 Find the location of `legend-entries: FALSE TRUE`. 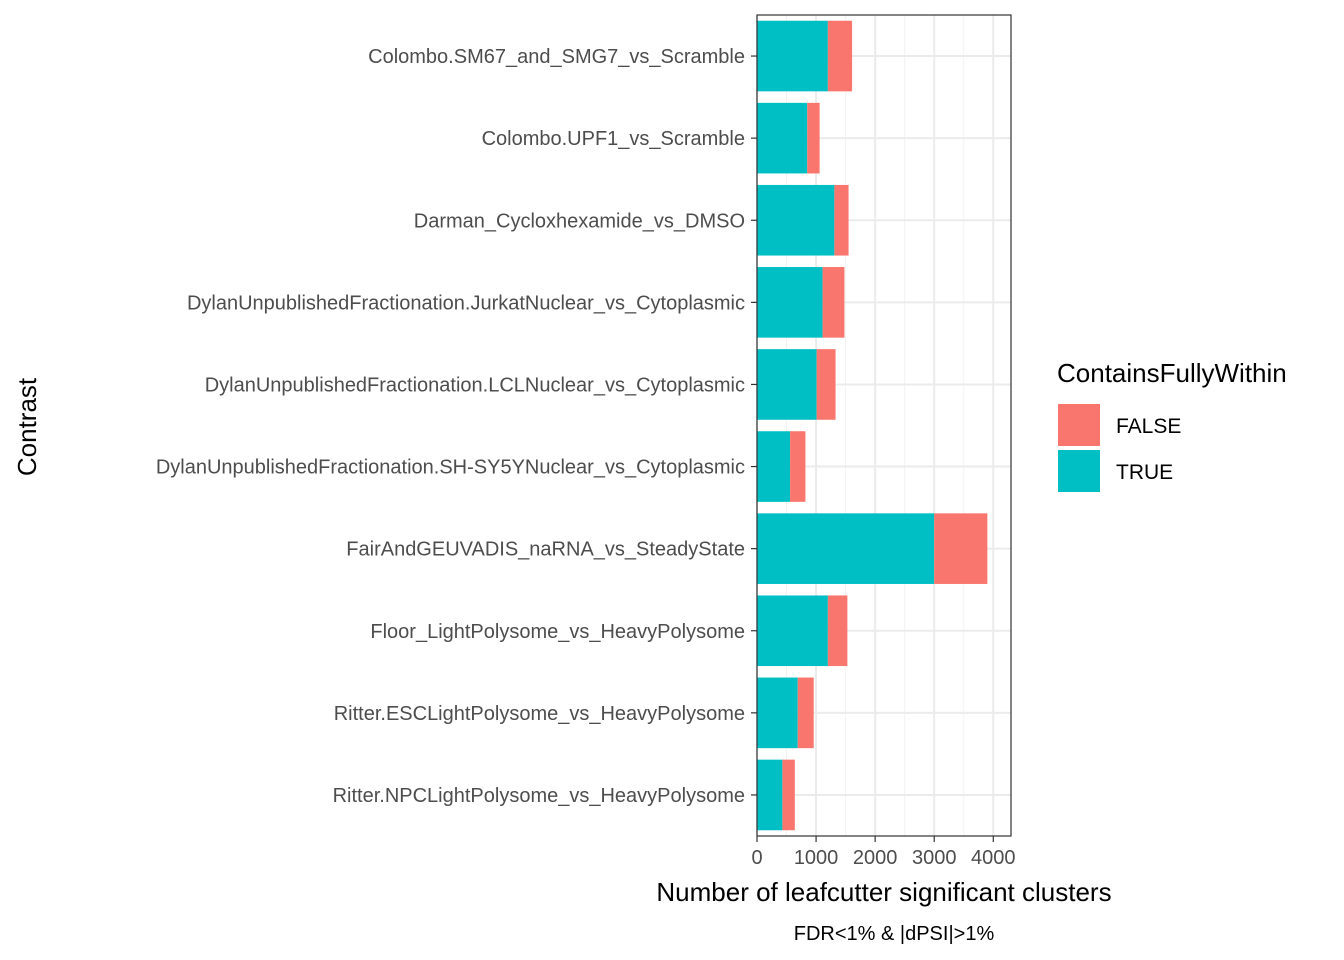

legend-entries: FALSE TRUE is located at coordinates (1119, 448).